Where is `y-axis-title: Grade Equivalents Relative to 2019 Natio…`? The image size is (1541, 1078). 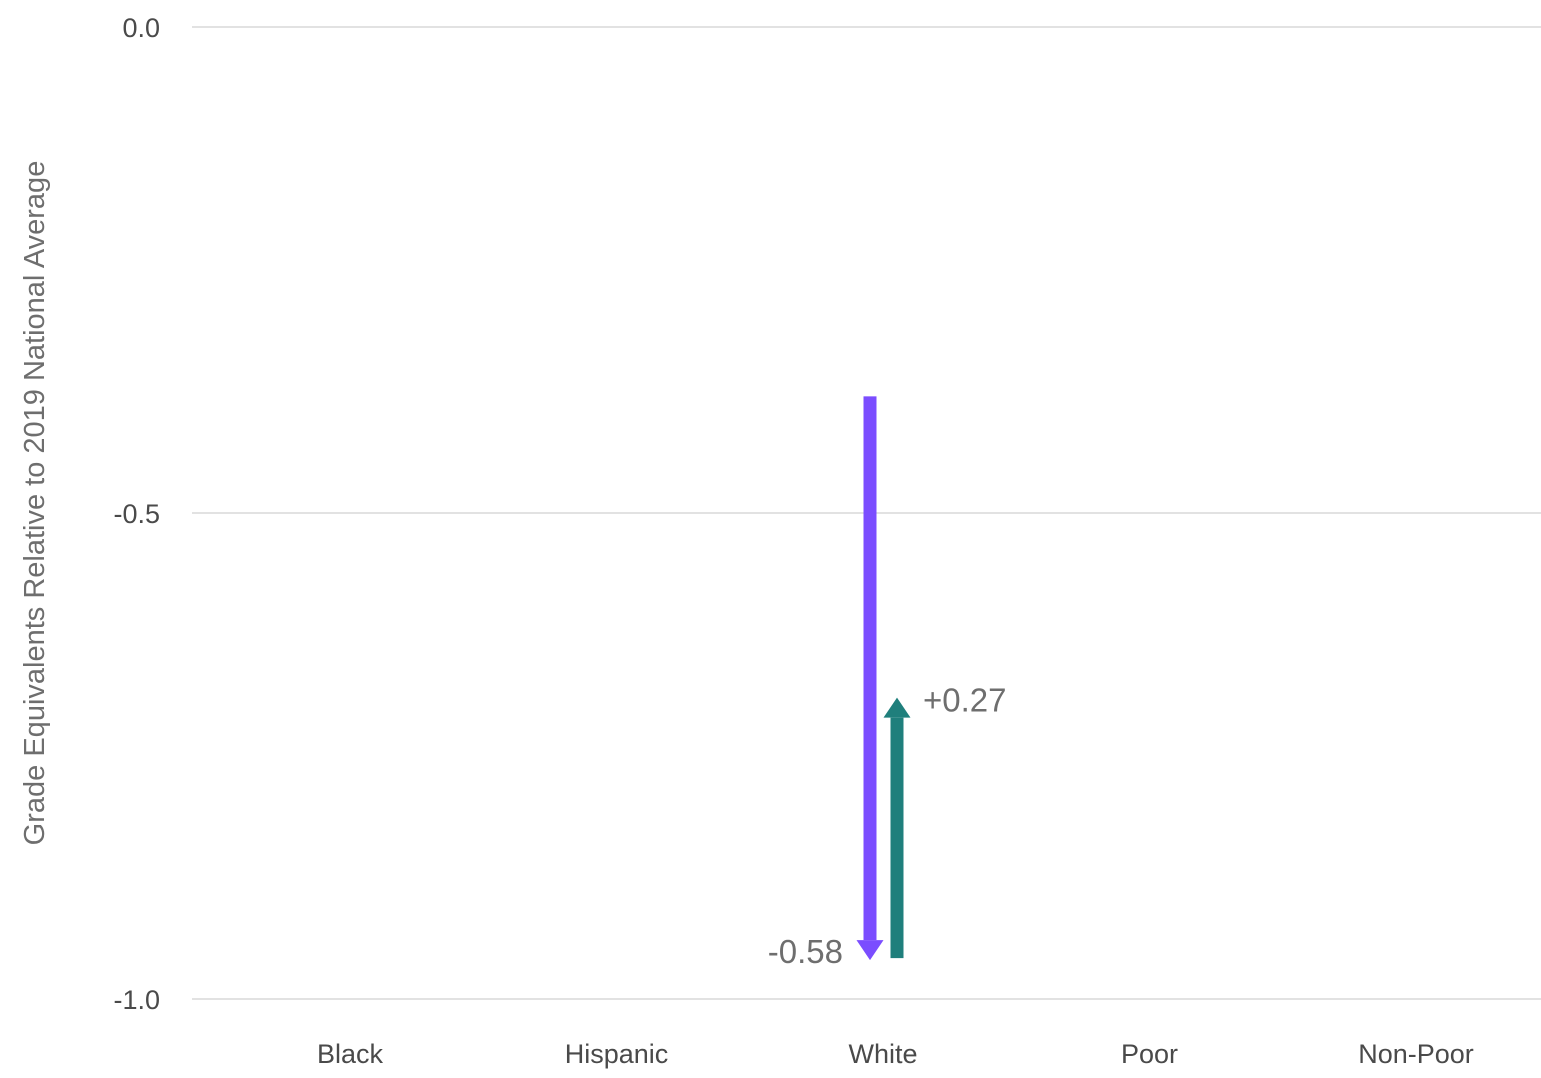
y-axis-title: Grade Equivalents Relative to 2019 Natio… is located at coordinates (35, 503).